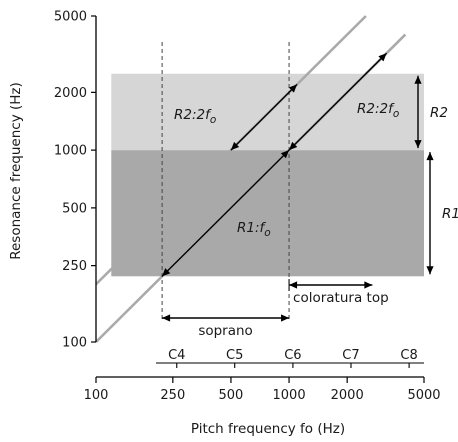 This screenshot has width=458, height=442. What do you see at coordinates (254, 229) in the screenshot?
I see `label-r1-fo: R1:fo` at bounding box center [254, 229].